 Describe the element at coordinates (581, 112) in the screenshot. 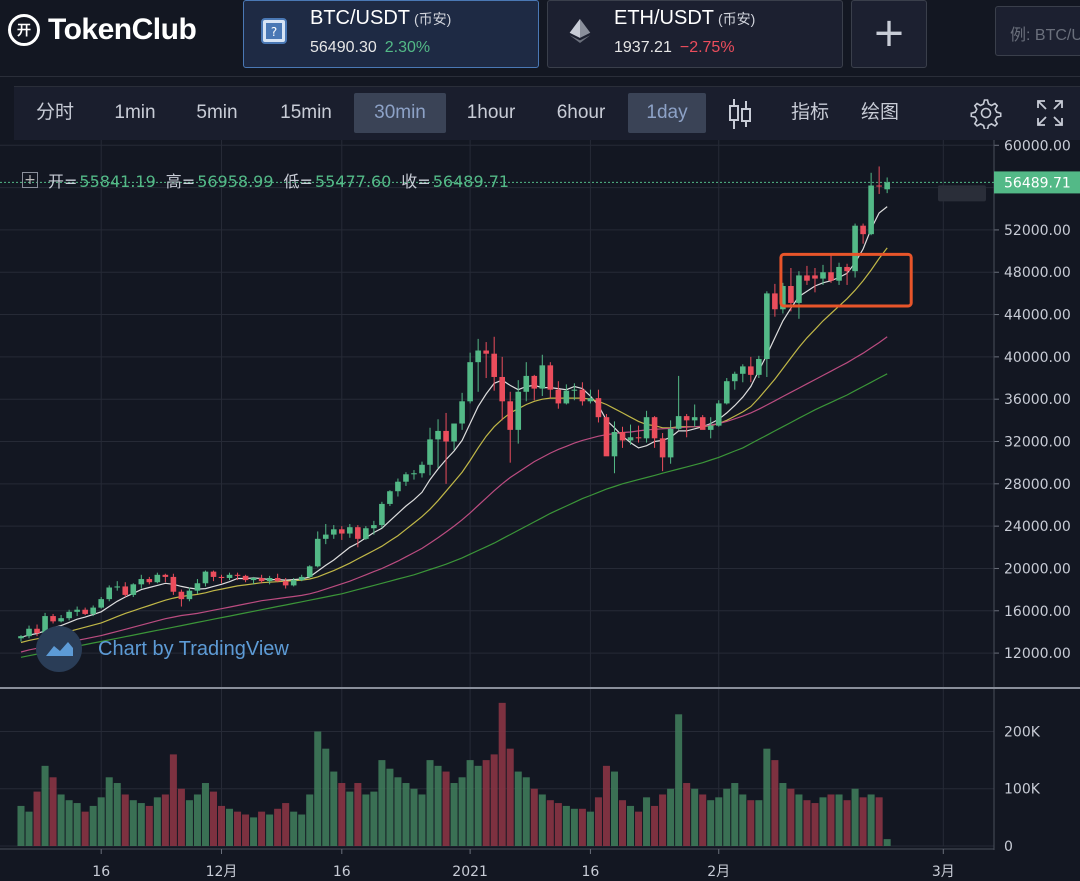

I see `timeframe-6hour: 6hour` at that location.